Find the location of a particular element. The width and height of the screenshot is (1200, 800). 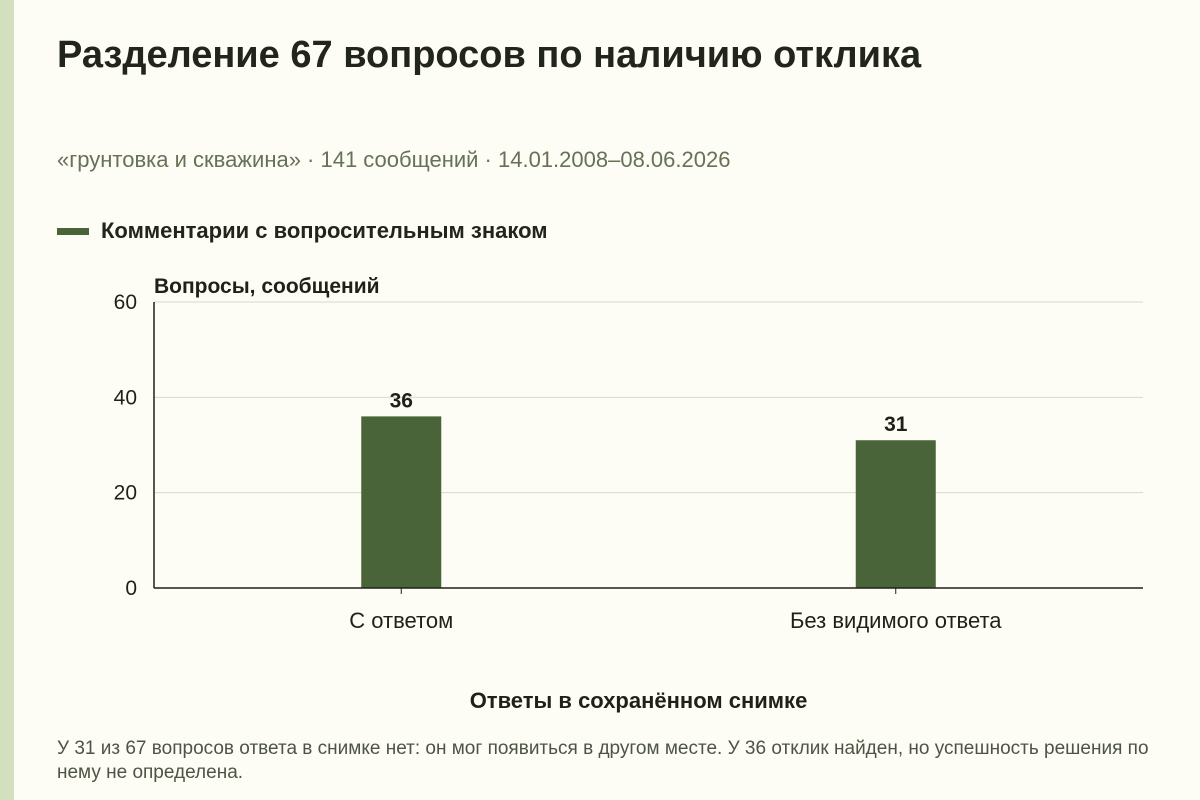

bars is located at coordinates (648, 502).